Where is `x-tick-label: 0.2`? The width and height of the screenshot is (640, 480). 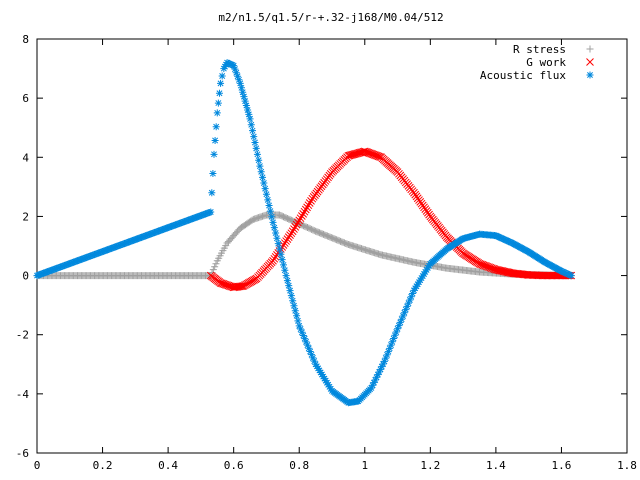 x-tick-label: 0.2 is located at coordinates (103, 465).